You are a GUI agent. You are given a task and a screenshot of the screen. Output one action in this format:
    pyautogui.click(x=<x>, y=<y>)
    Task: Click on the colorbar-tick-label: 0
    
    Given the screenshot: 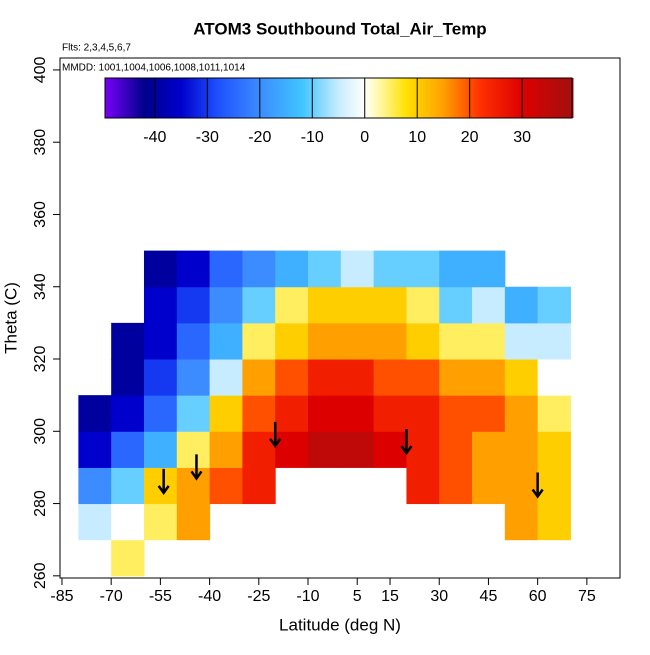 What is the action you would take?
    pyautogui.click(x=364, y=137)
    